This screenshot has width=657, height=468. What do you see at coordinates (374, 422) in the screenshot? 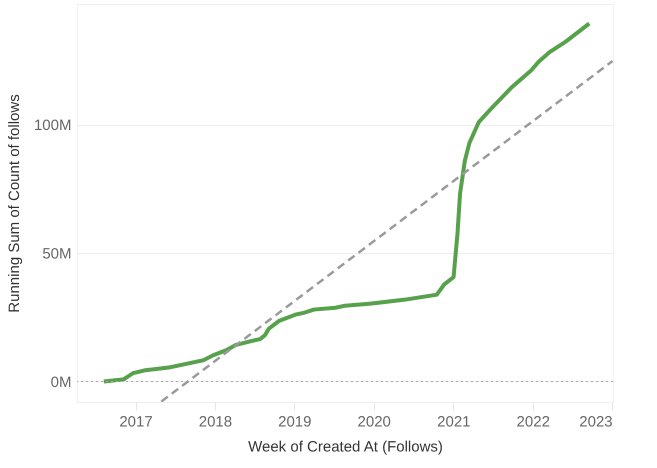
I see `x-tick-label: 2020` at bounding box center [374, 422].